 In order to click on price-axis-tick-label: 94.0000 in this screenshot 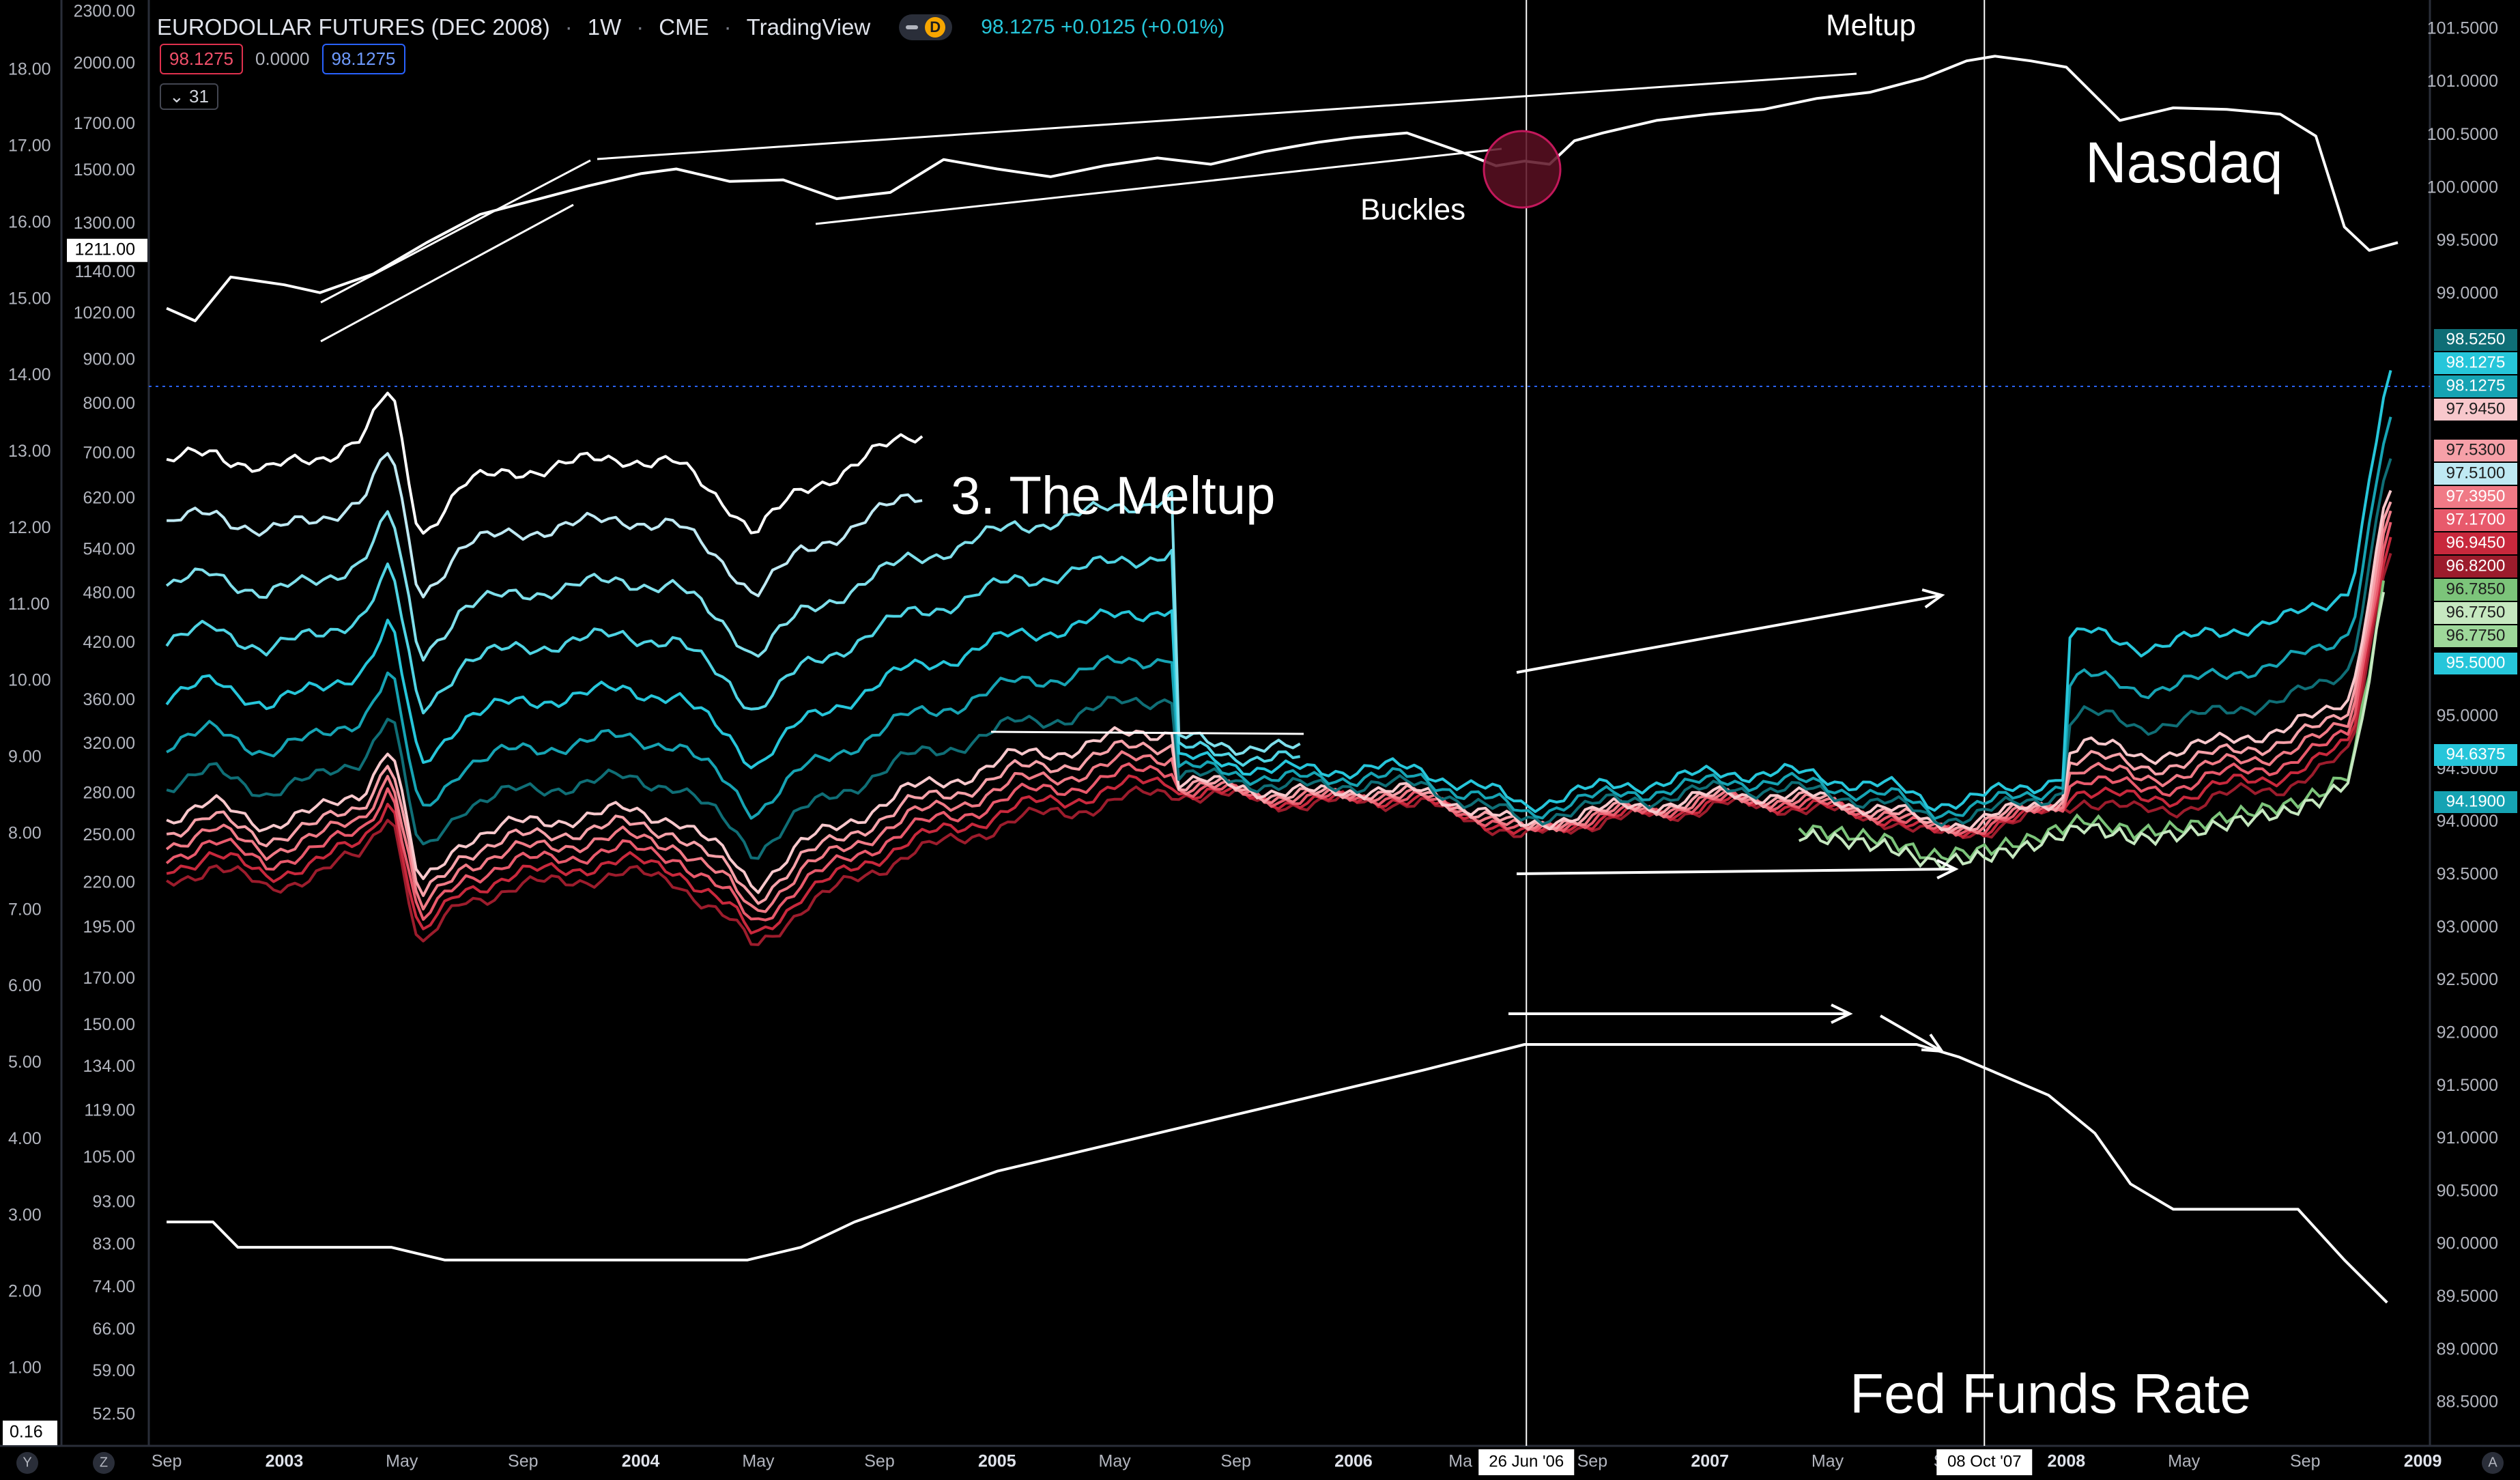, I will do `click(2467, 821)`.